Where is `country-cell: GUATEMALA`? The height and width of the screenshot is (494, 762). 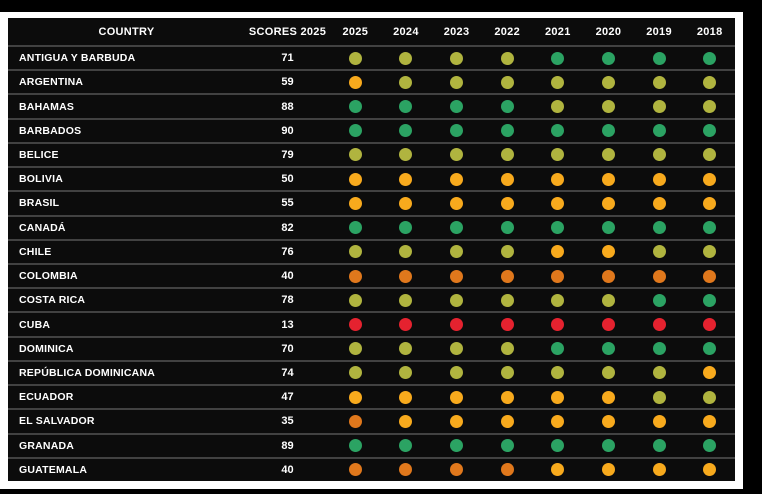 country-cell: GUATEMALA is located at coordinates (53, 469).